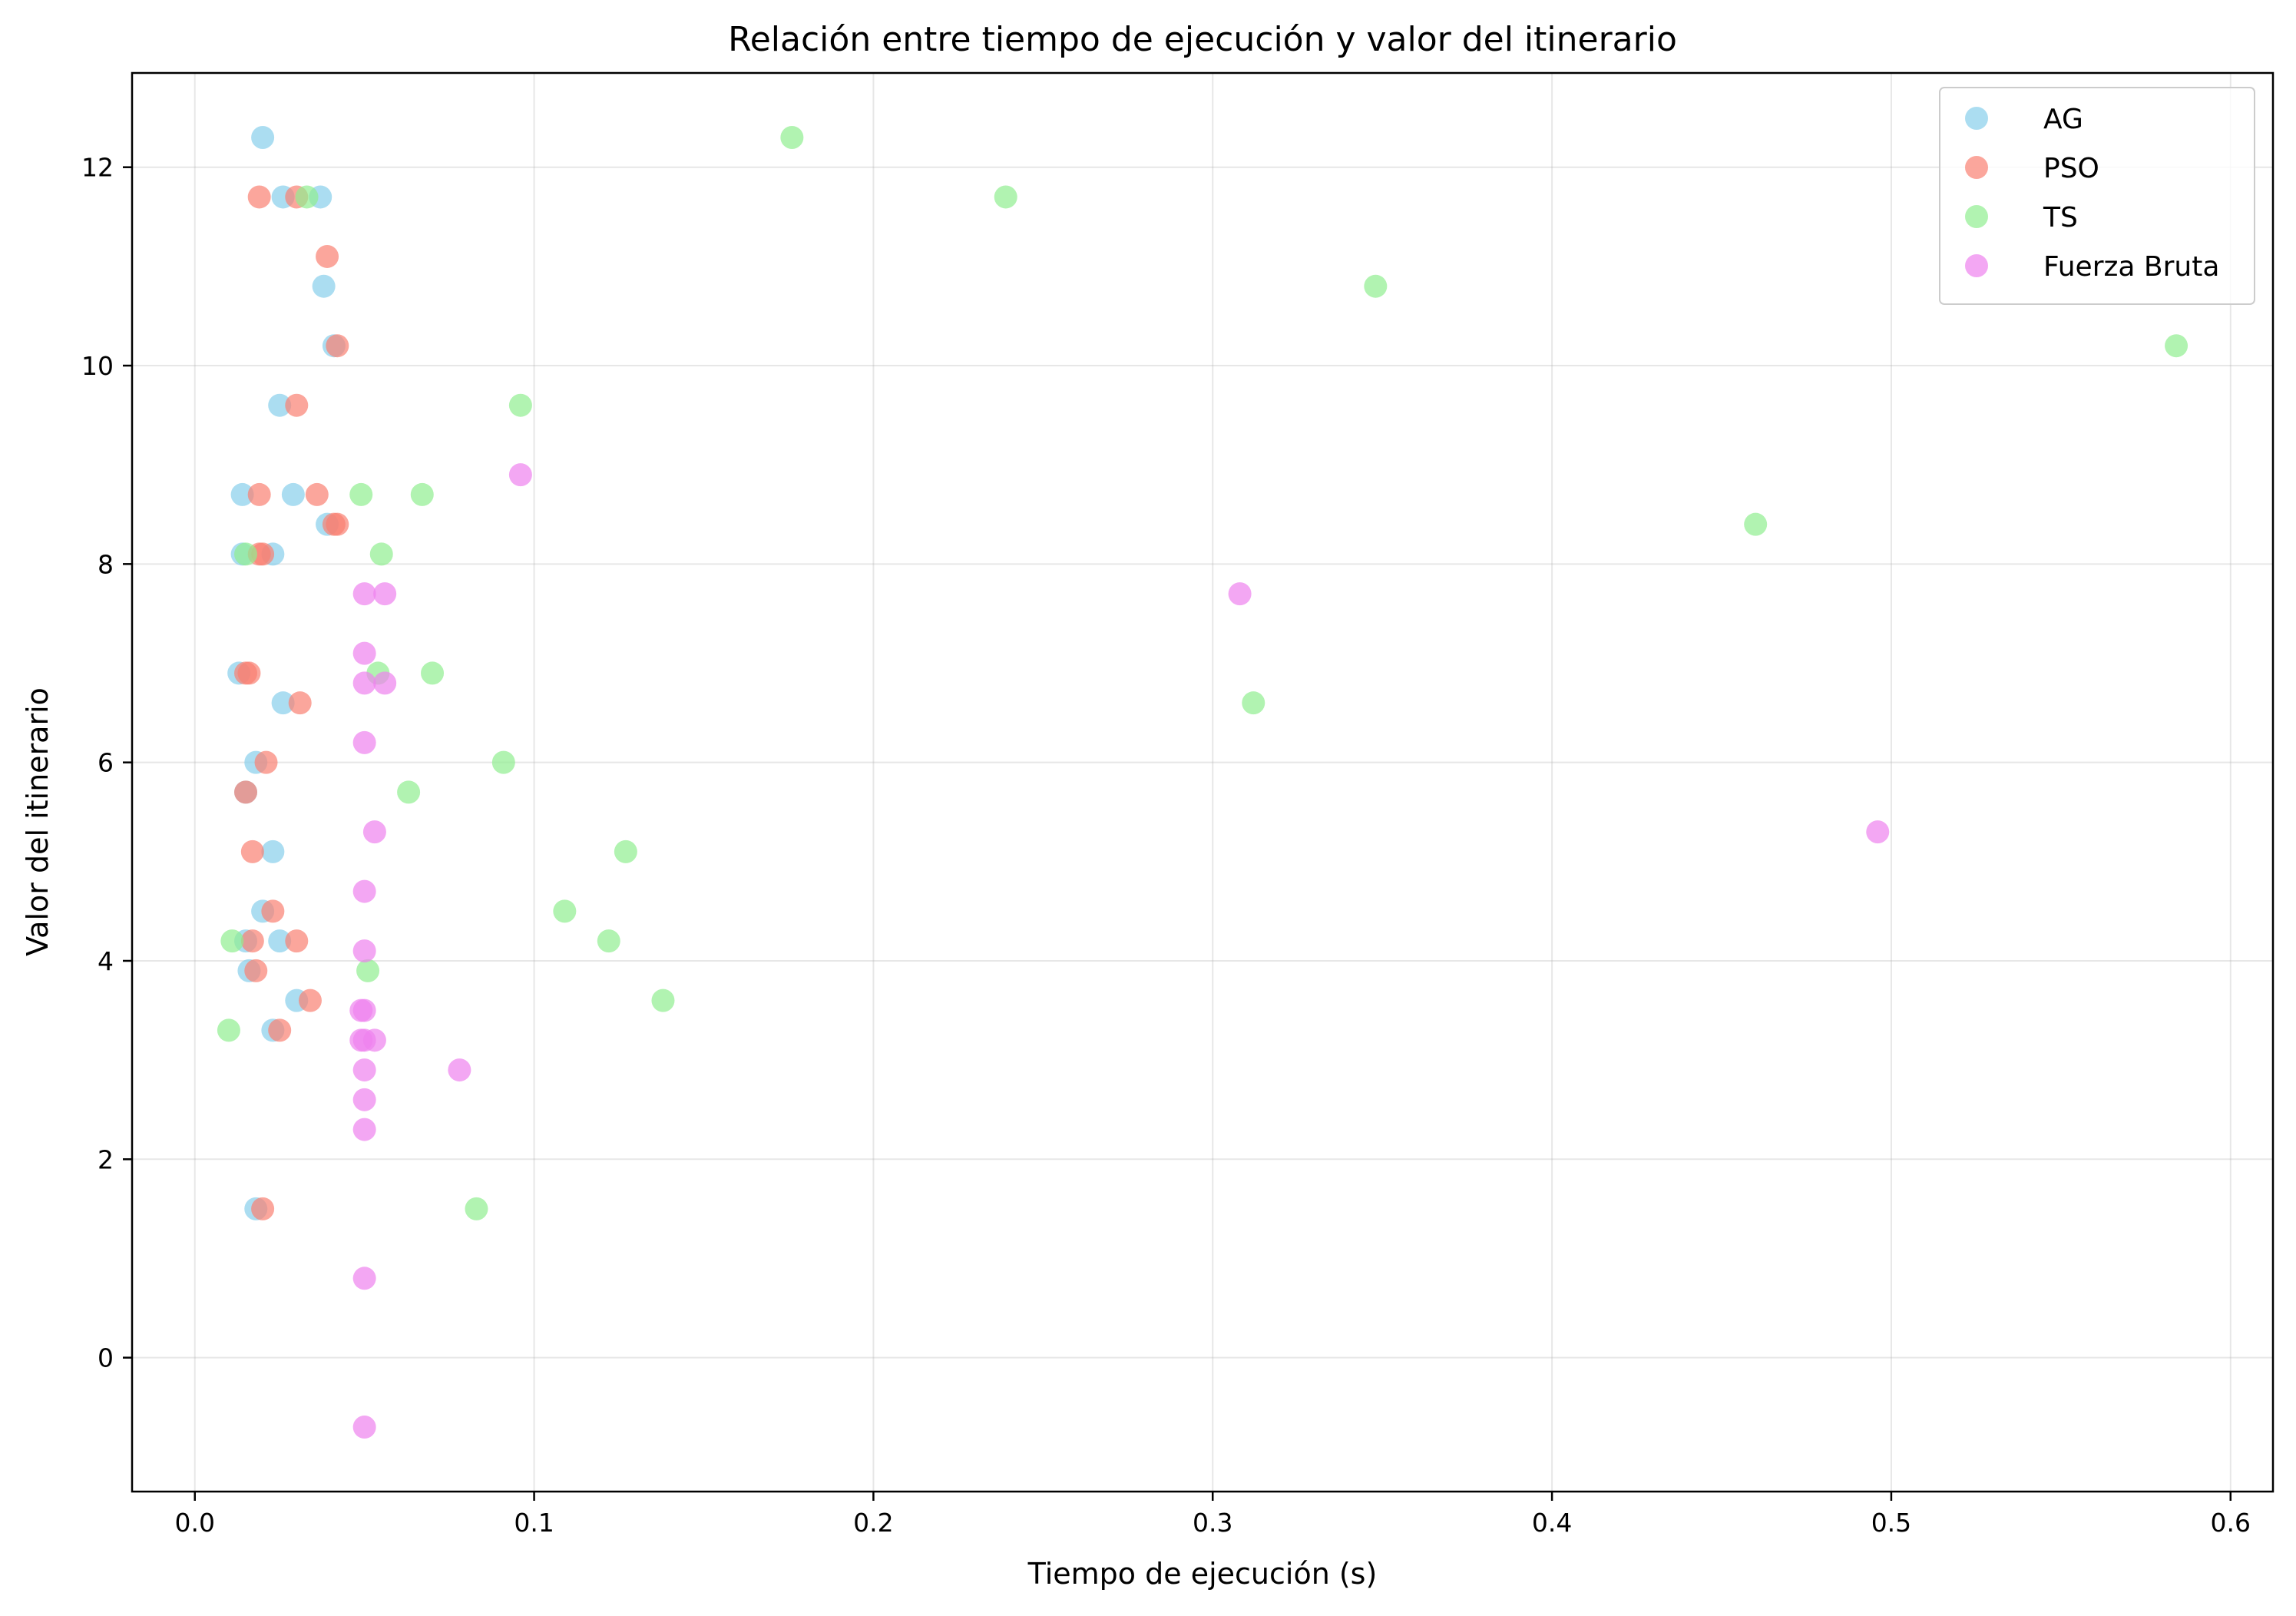 This screenshot has width=2296, height=1616. I want to click on y-tick-label: 2, so click(106, 1159).